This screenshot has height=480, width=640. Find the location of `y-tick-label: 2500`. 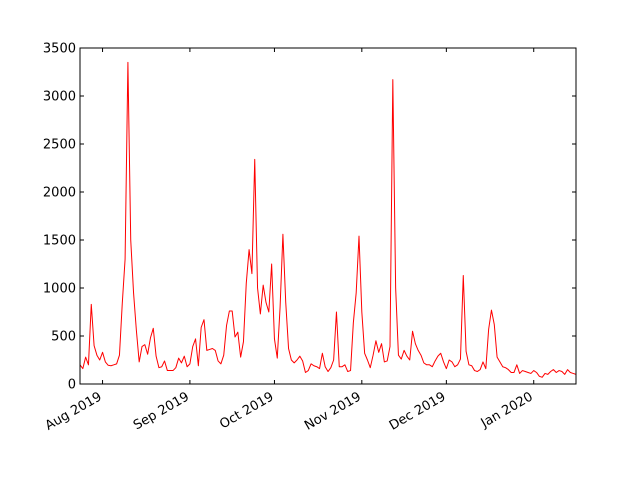

y-tick-label: 2500 is located at coordinates (59, 145).